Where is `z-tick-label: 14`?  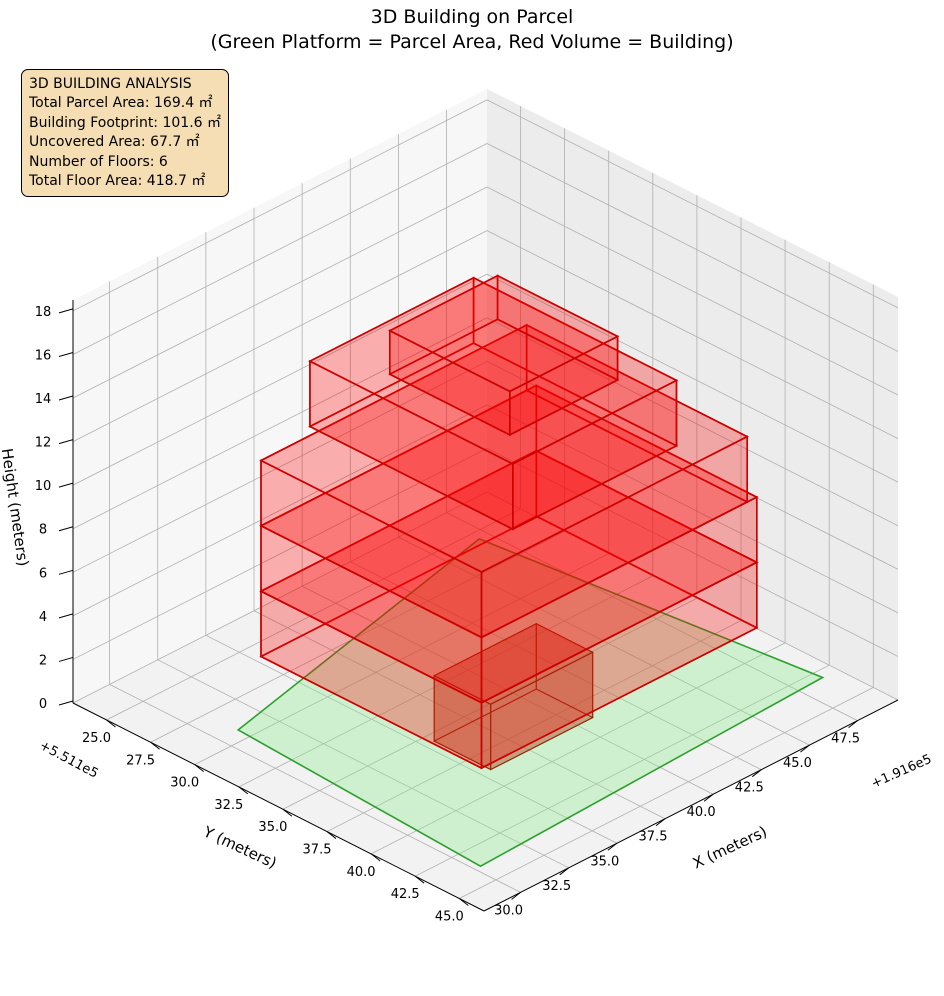
z-tick-label: 14 is located at coordinates (43, 399).